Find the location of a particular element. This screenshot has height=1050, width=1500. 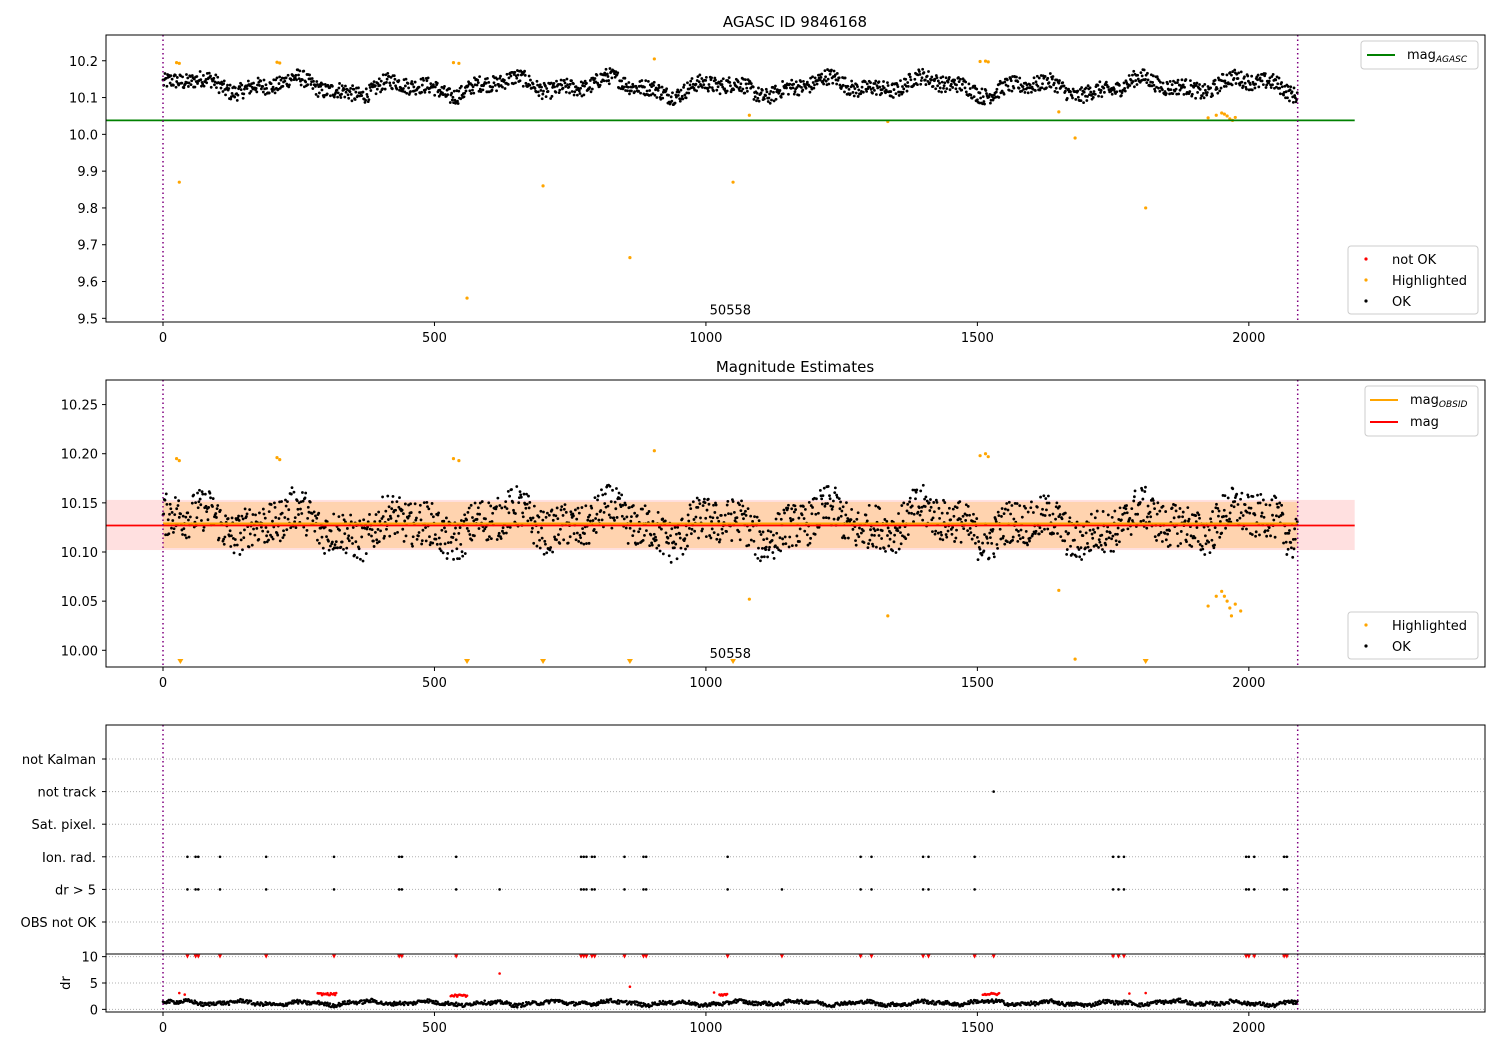

y-tick-label: 10.10 is located at coordinates (79, 553).